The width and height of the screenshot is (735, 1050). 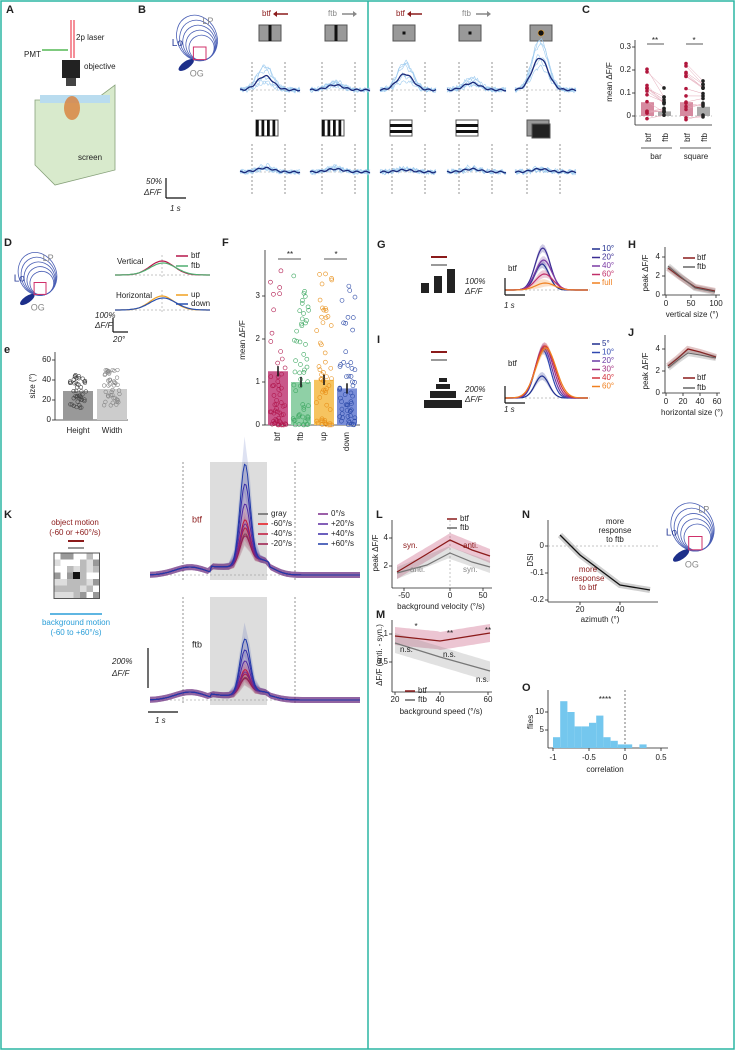 What do you see at coordinates (417, 569) in the screenshot?
I see `label: anti.` at bounding box center [417, 569].